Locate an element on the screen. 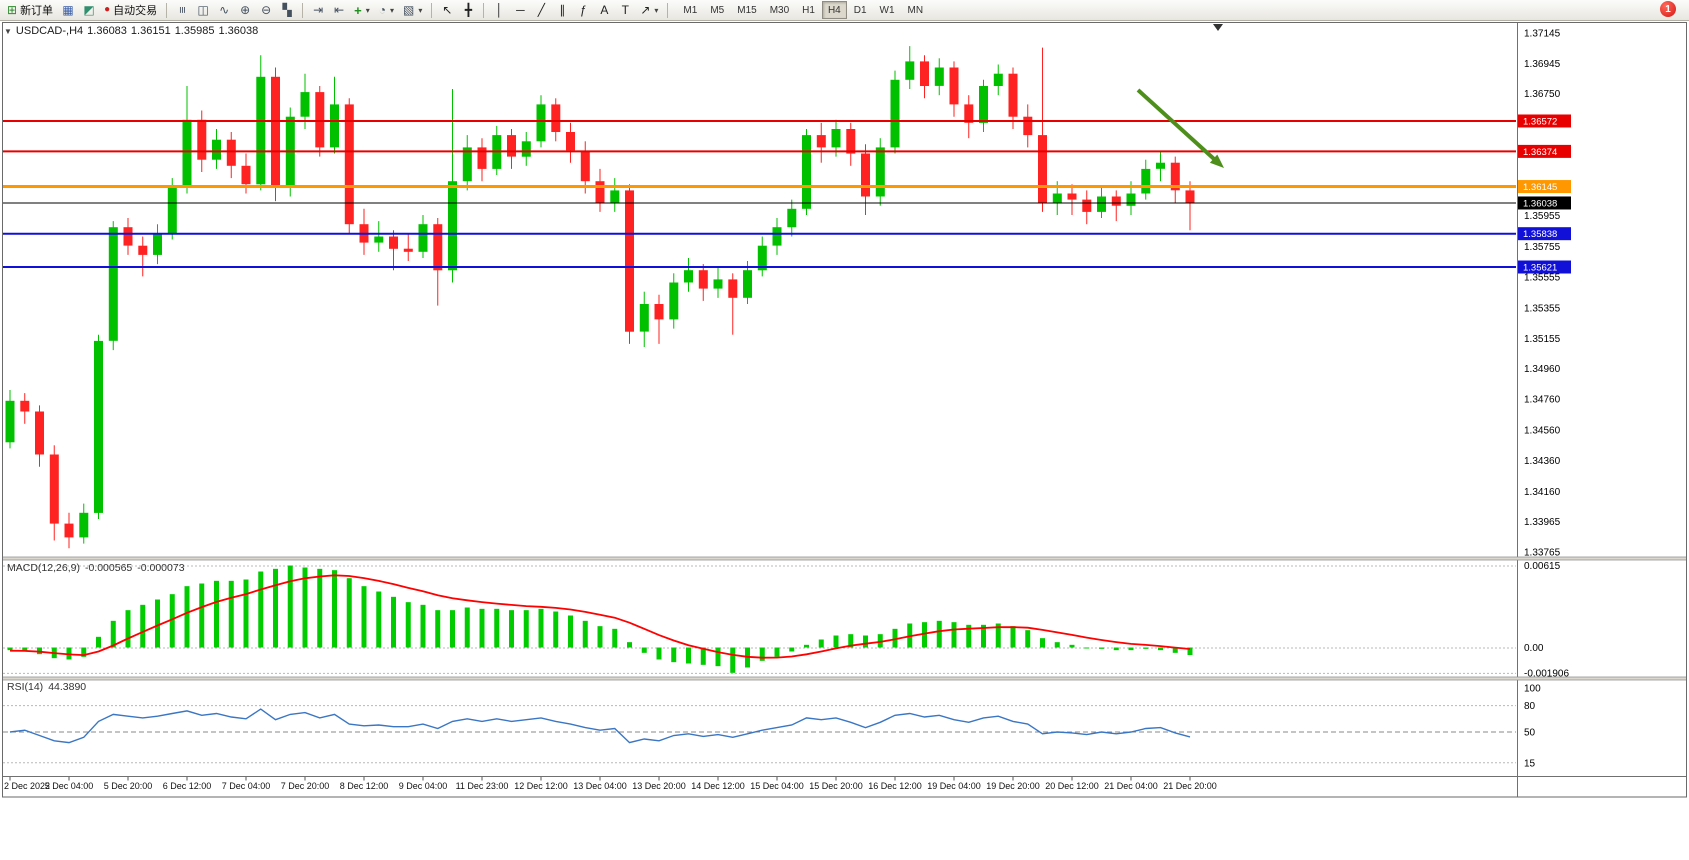 This screenshot has width=1689, height=860. navigator-icon: ◩ is located at coordinates (89, 10).